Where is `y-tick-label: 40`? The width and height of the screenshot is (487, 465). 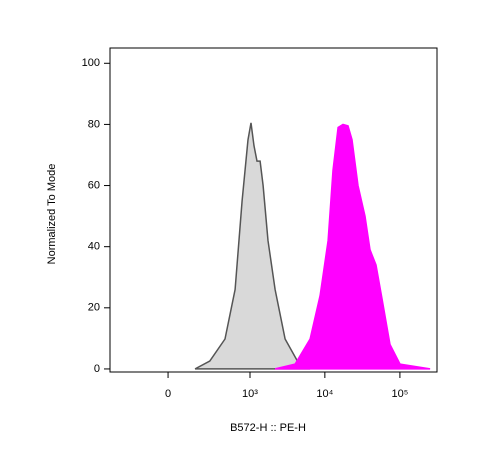 y-tick-label: 40 is located at coordinates (94, 247).